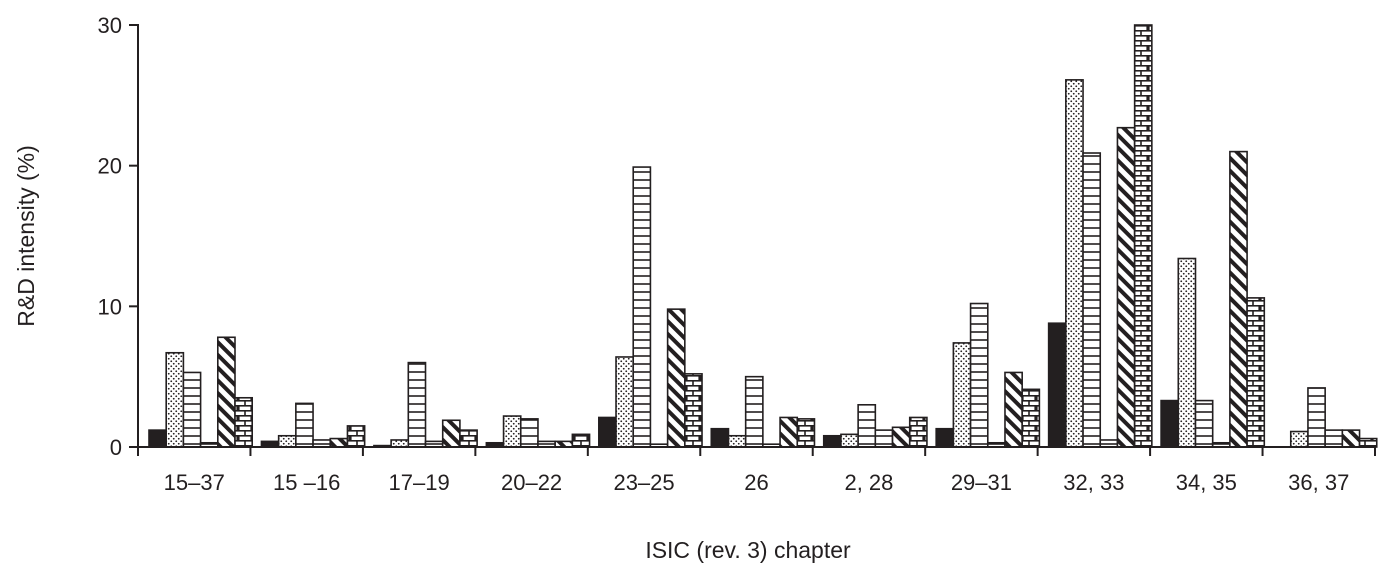 The width and height of the screenshot is (1386, 565). I want to click on x-tick-label: 23–25, so click(643, 482).